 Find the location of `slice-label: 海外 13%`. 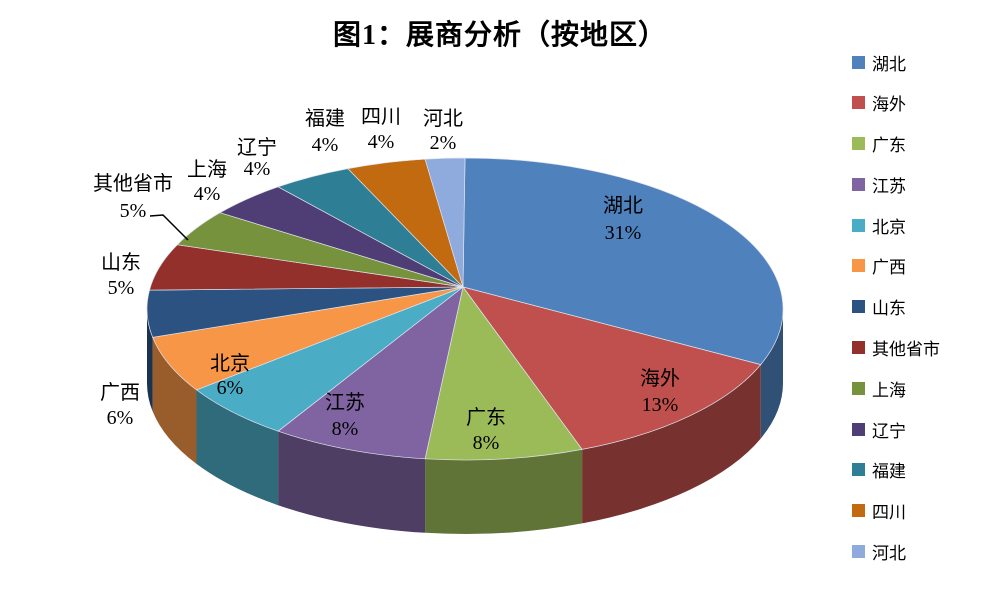

slice-label: 海外 13% is located at coordinates (660, 391).